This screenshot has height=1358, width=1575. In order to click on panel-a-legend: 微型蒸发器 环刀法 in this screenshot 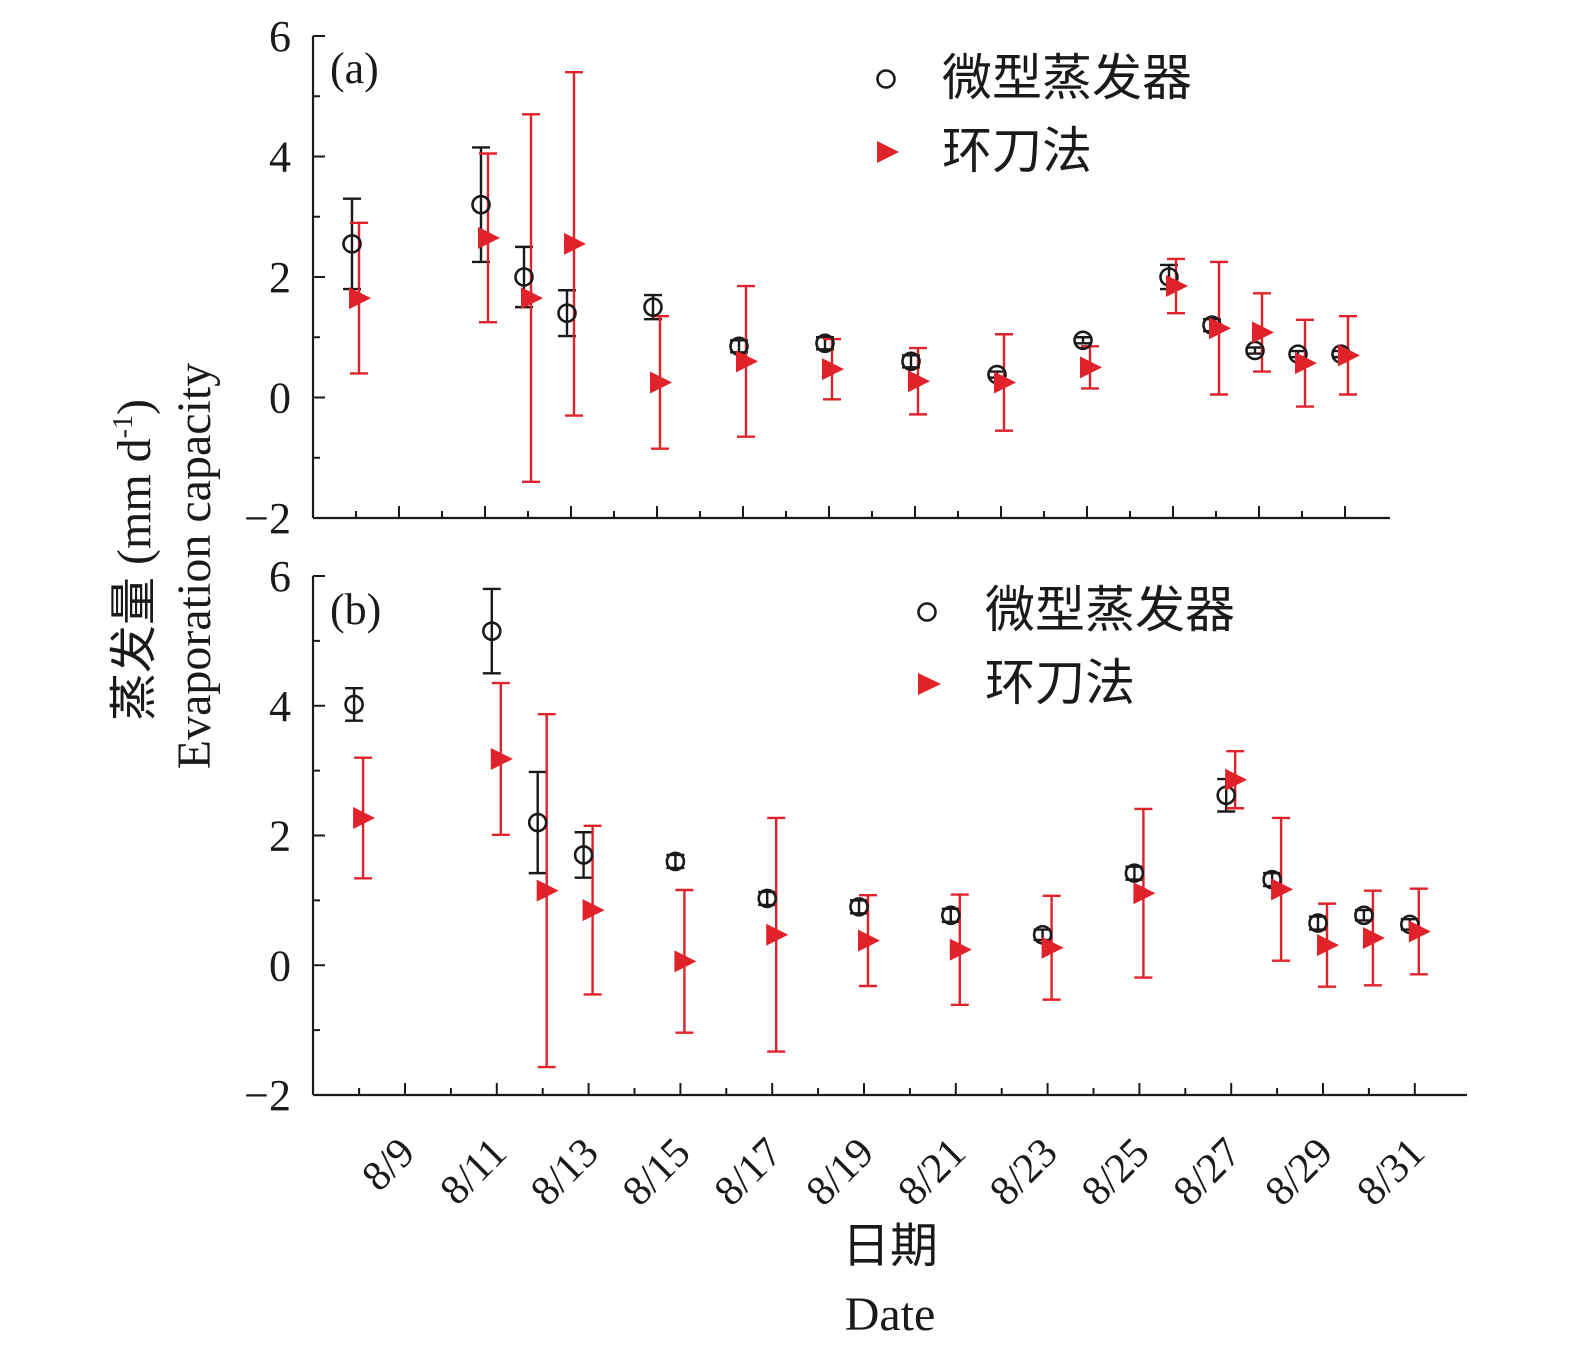, I will do `click(1034, 114)`.